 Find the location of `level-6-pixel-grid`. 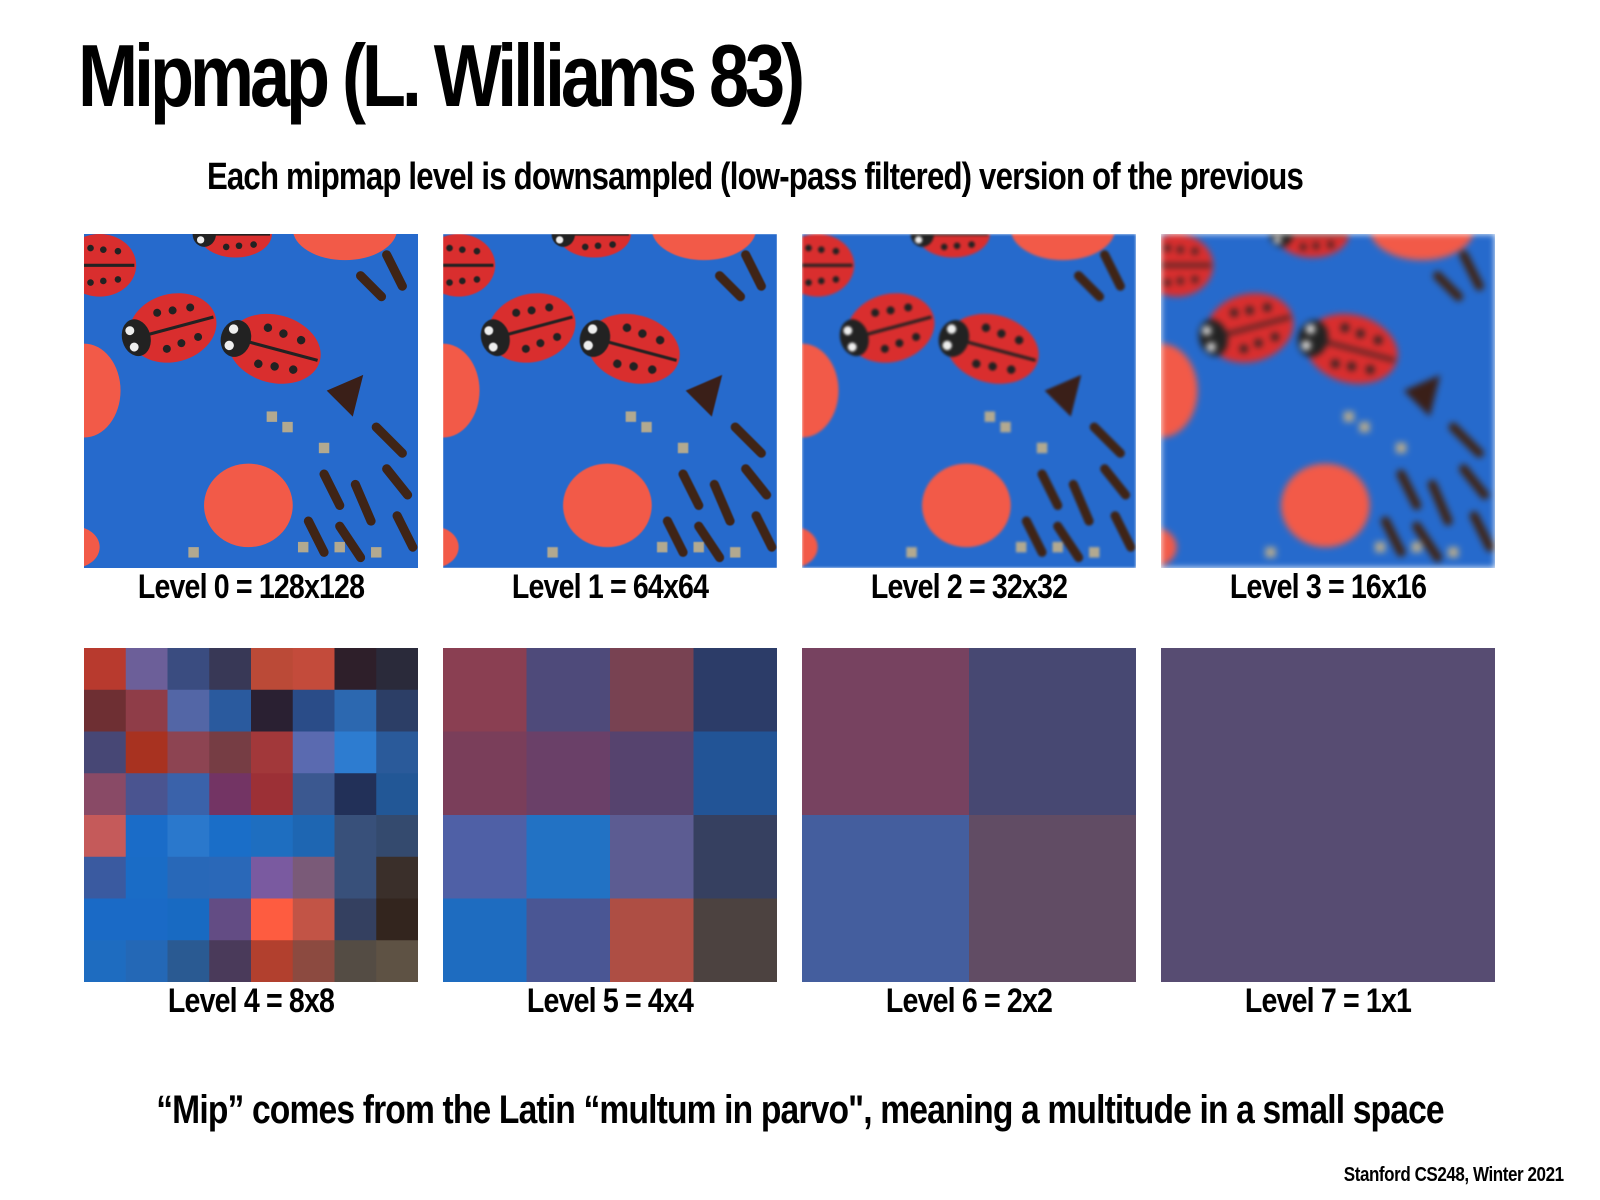

level-6-pixel-grid is located at coordinates (969, 815).